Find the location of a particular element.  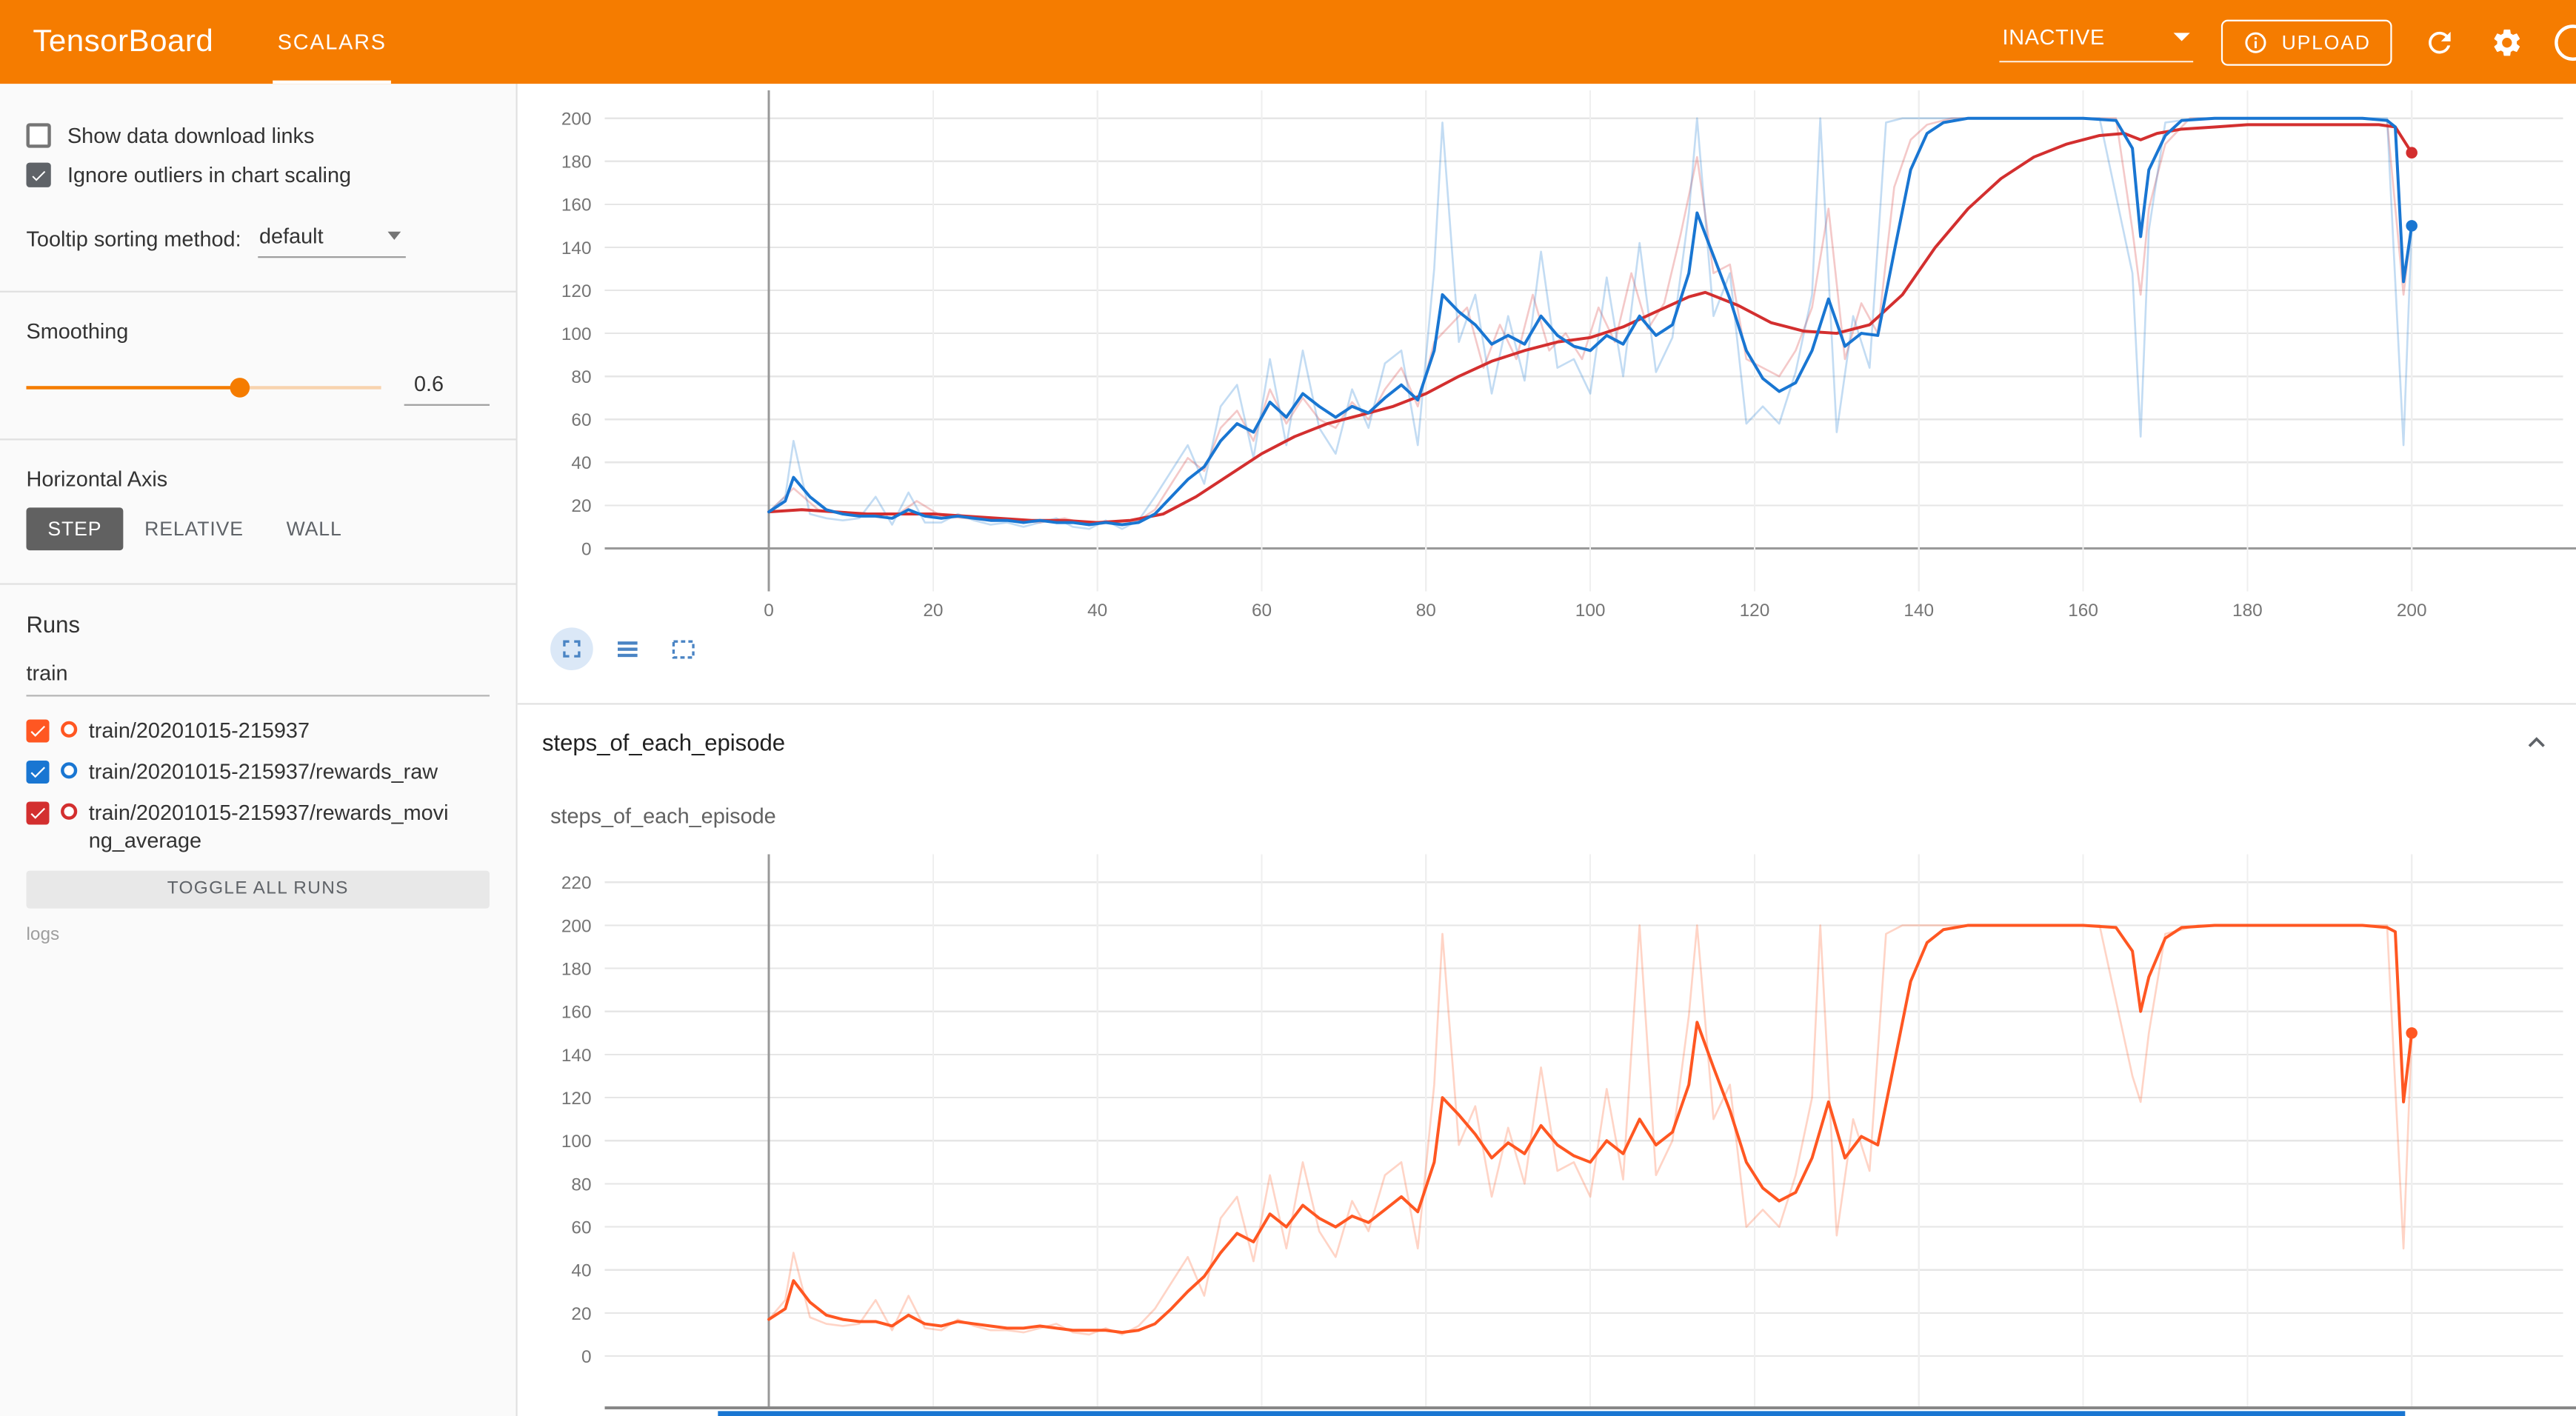

tooltip-sorting-label: Tooltip sorting method: is located at coordinates (133, 240).